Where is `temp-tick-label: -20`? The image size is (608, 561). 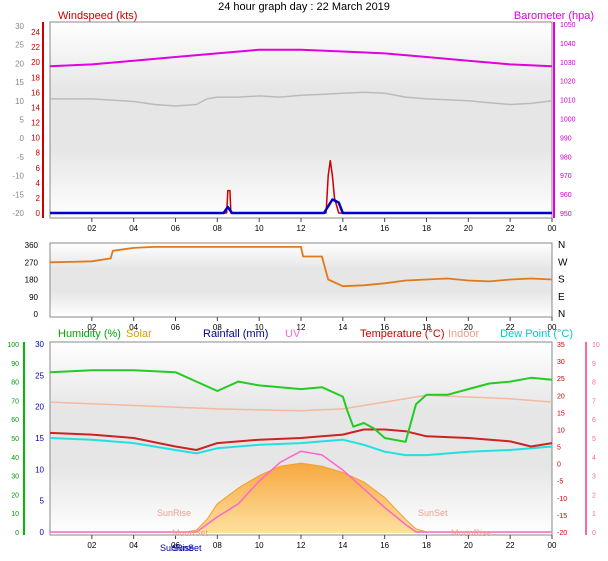 temp-tick-label: -20 is located at coordinates (562, 533).